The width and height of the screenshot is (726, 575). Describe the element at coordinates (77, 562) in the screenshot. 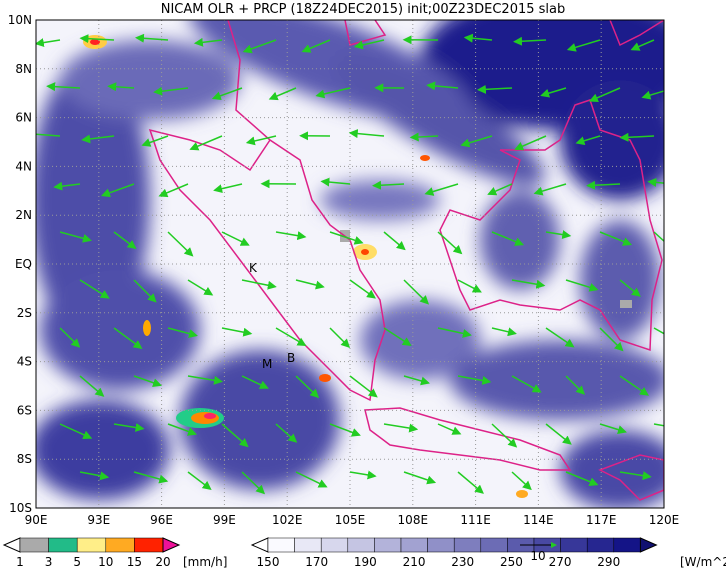

I see `legend-label: 5` at that location.